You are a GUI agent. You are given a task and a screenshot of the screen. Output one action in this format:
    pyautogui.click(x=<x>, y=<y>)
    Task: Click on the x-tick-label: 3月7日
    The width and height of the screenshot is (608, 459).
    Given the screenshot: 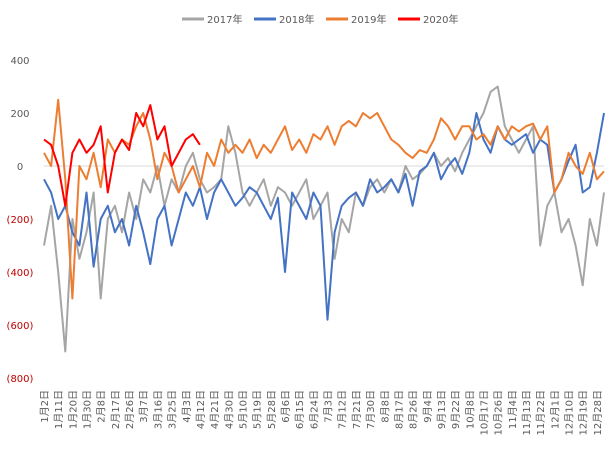 What is the action you would take?
    pyautogui.click(x=144, y=406)
    